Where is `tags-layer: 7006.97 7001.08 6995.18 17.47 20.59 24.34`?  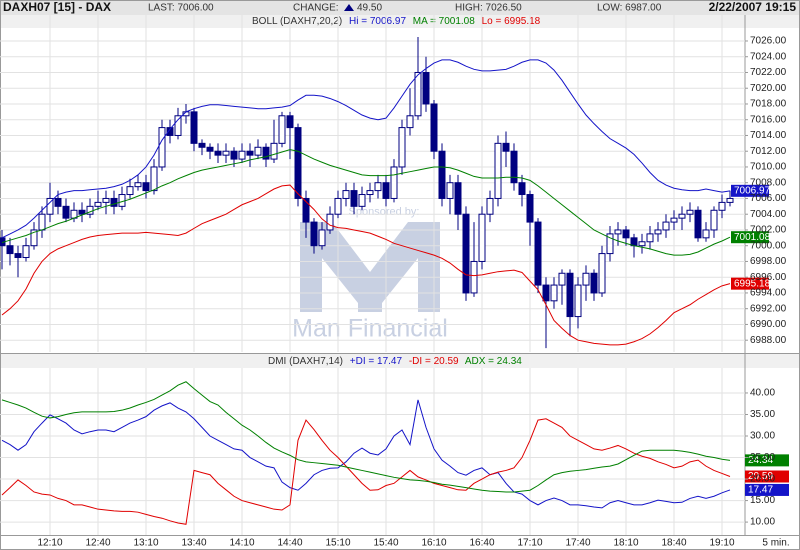
tags-layer: 7006.97 7001.08 6995.18 17.47 20.59 24.34 is located at coordinates (760, 340).